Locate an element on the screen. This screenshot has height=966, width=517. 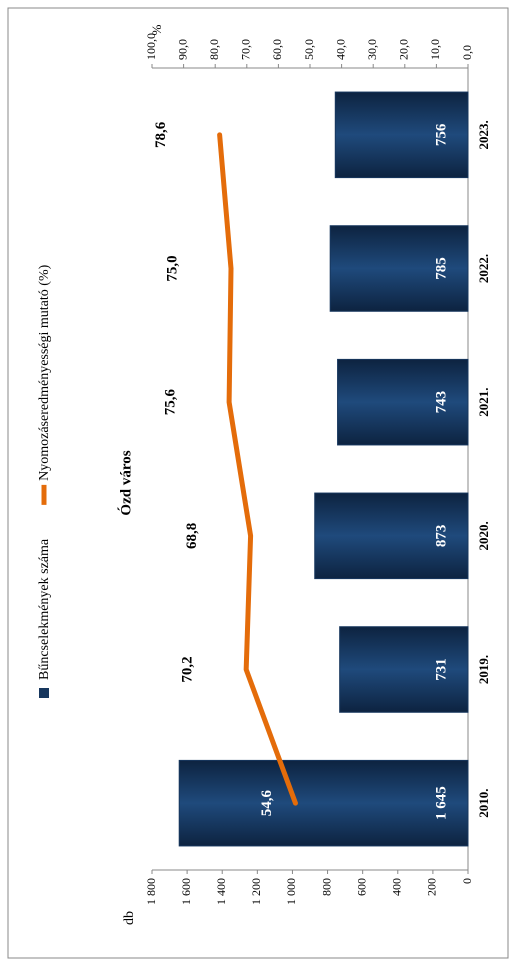
y2-tick-label: 10,0 is located at coordinates (435, 49).